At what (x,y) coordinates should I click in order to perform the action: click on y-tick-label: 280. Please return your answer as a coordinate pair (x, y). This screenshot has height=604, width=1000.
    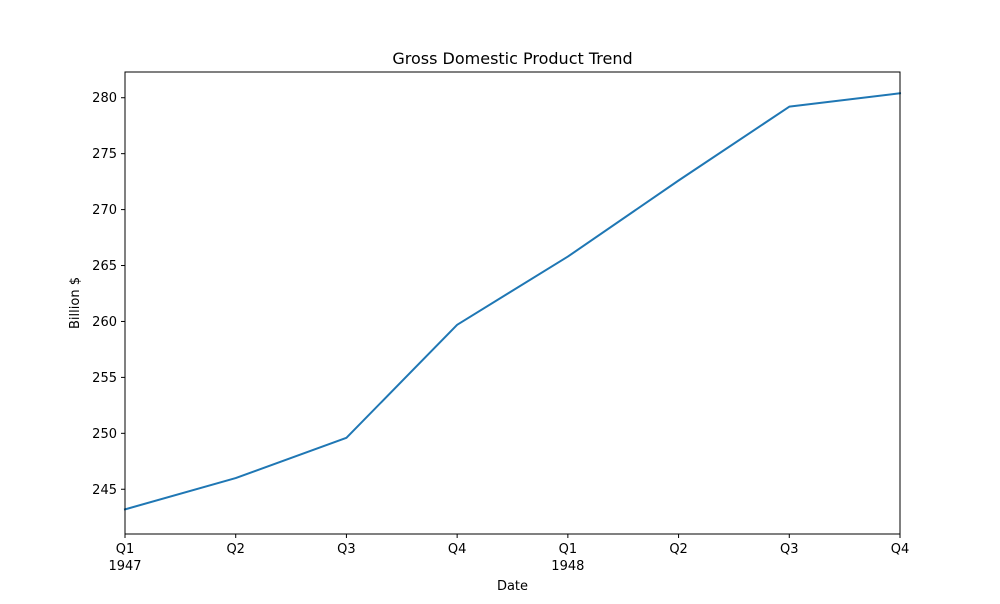
    Looking at the image, I should click on (104, 98).